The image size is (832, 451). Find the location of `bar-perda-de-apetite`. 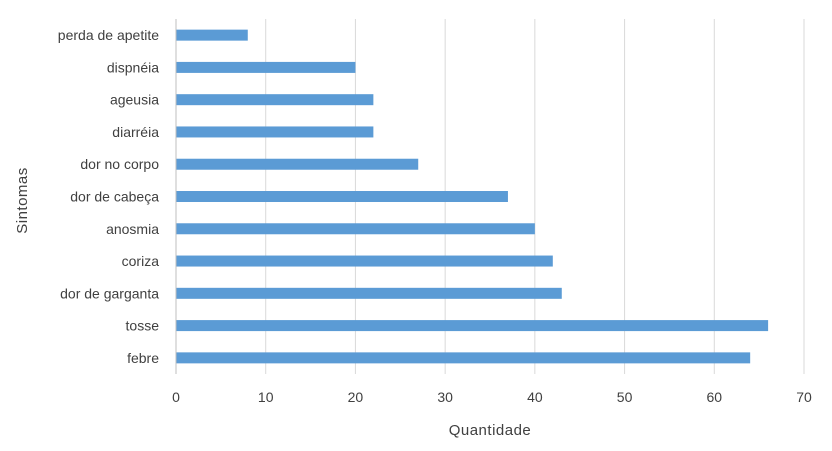

bar-perda-de-apetite is located at coordinates (212, 35).